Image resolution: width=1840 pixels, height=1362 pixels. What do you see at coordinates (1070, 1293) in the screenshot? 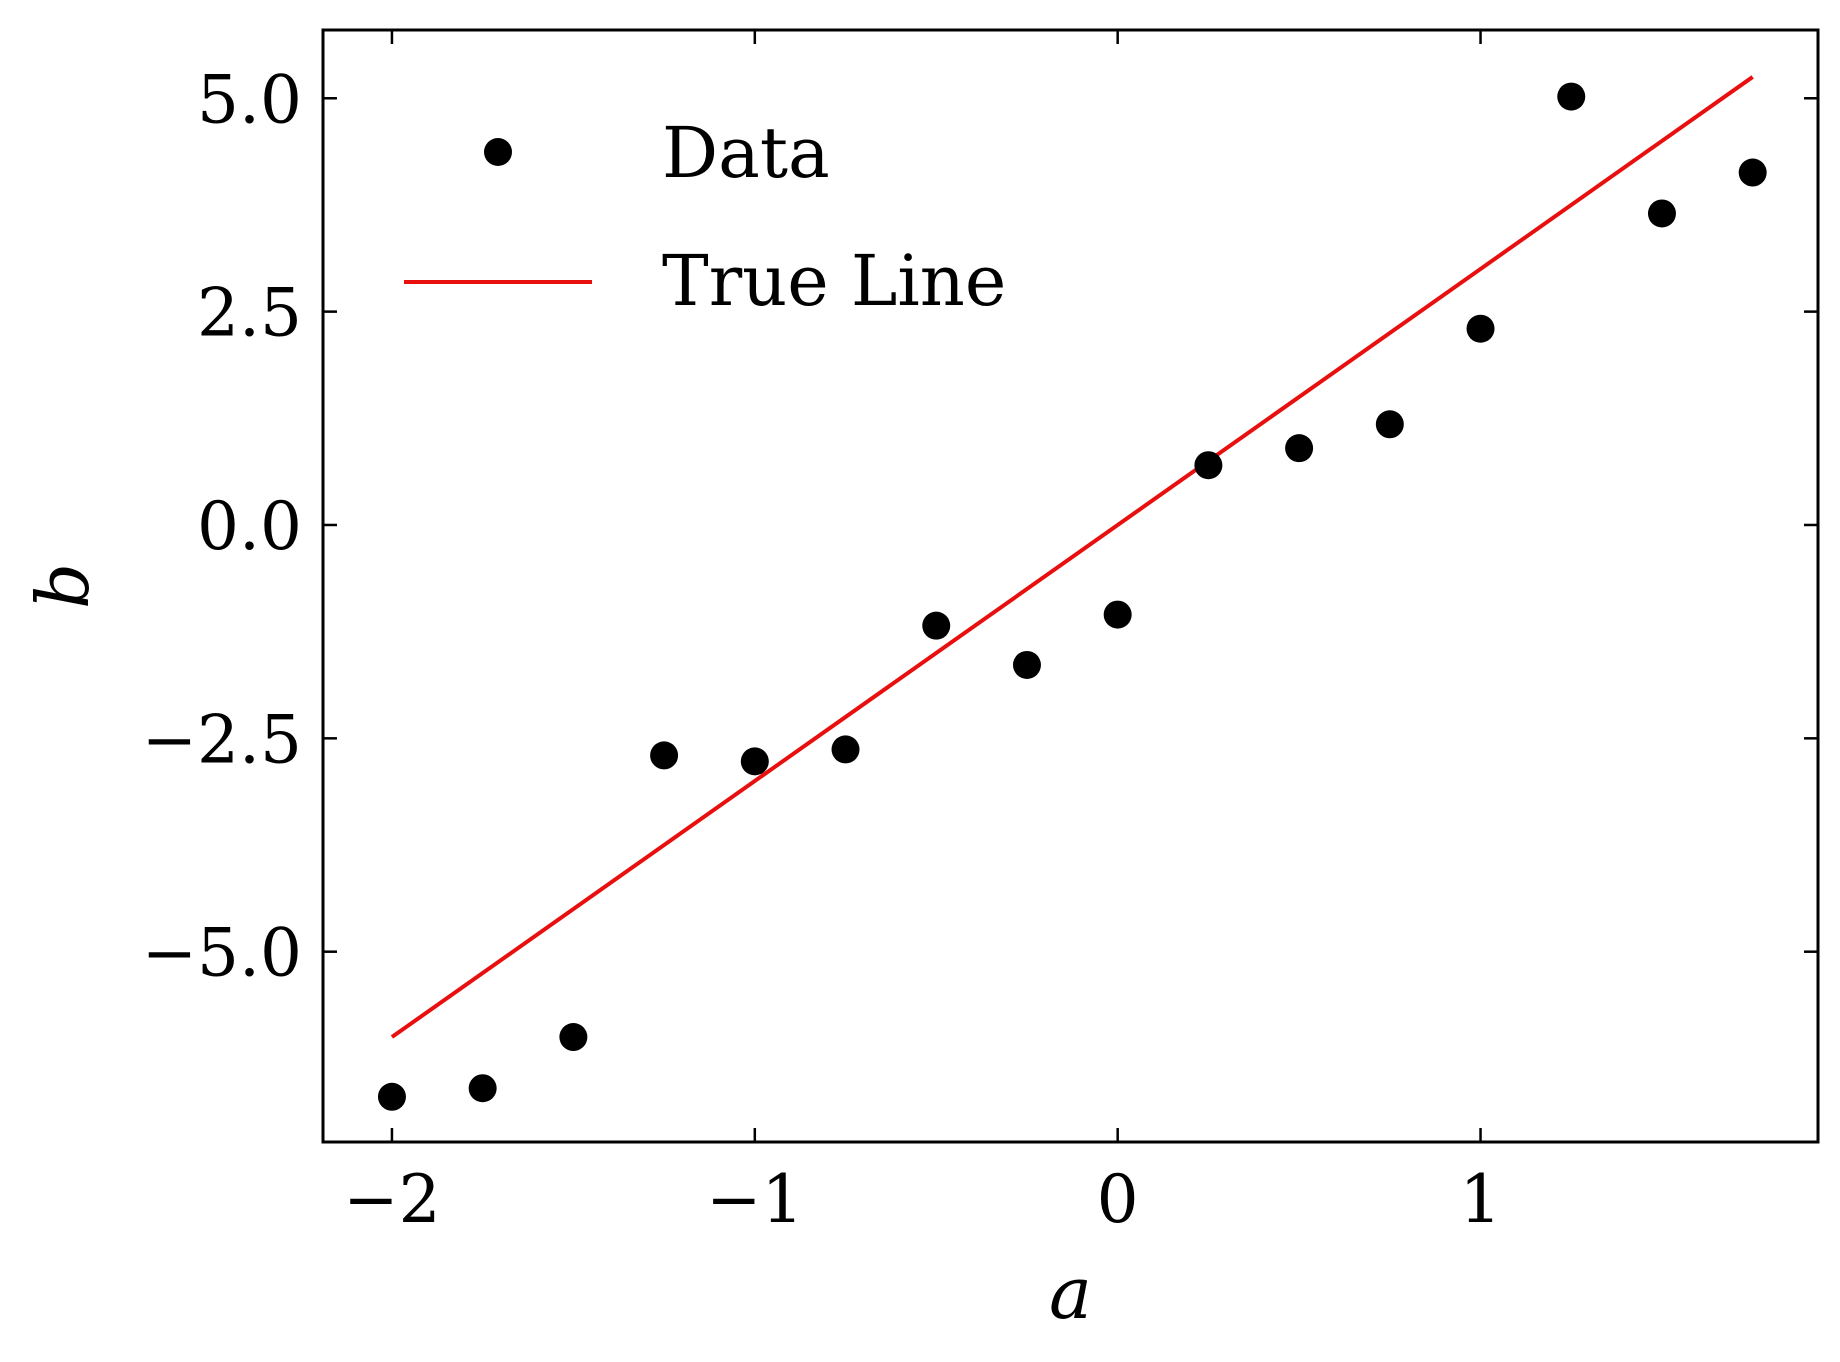
I see `x-axis-label: a` at bounding box center [1070, 1293].